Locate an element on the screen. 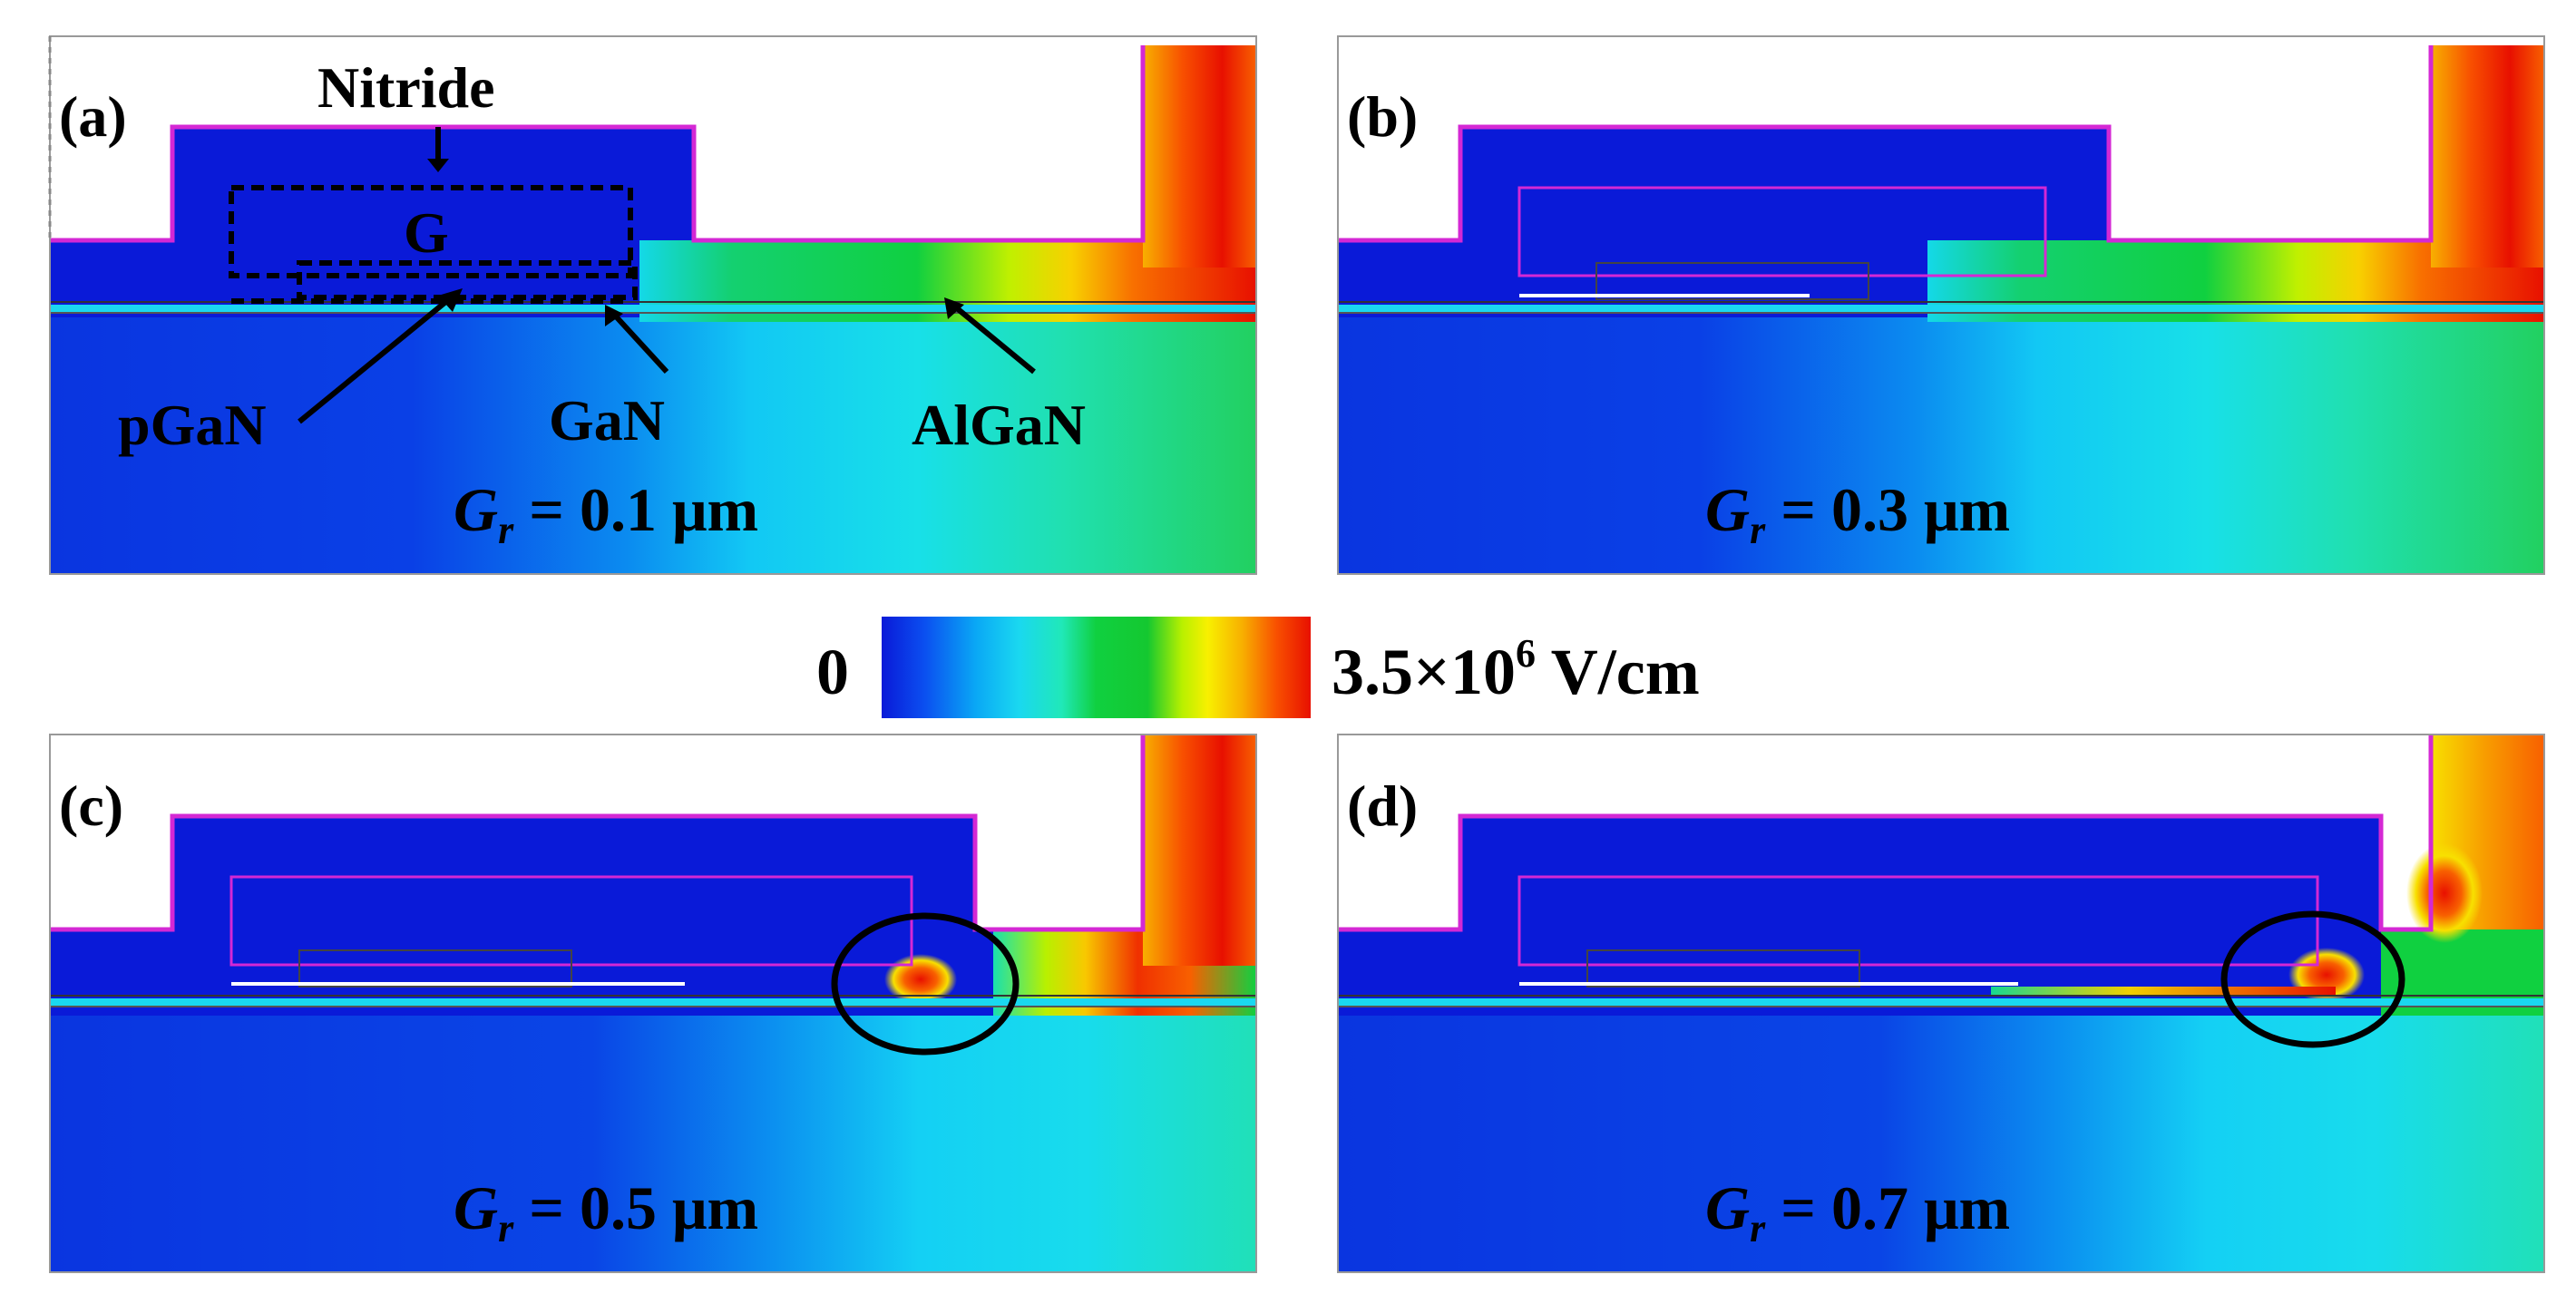 Image resolution: width=2576 pixels, height=1294 pixels. panel-label: (c) is located at coordinates (91, 806).